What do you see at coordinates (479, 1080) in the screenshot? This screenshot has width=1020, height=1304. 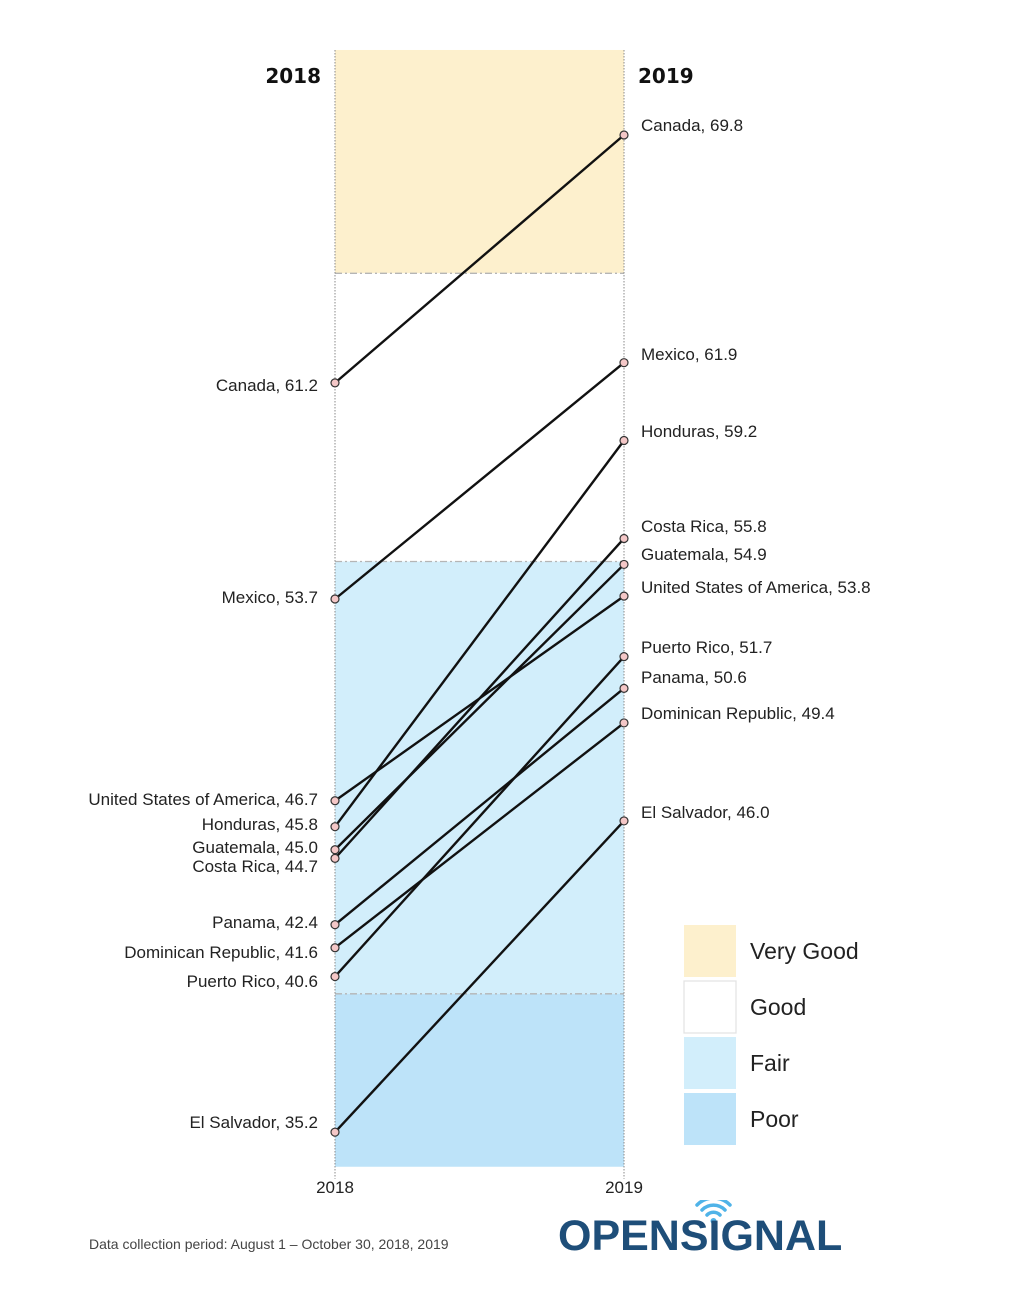 I see `band-poor` at bounding box center [479, 1080].